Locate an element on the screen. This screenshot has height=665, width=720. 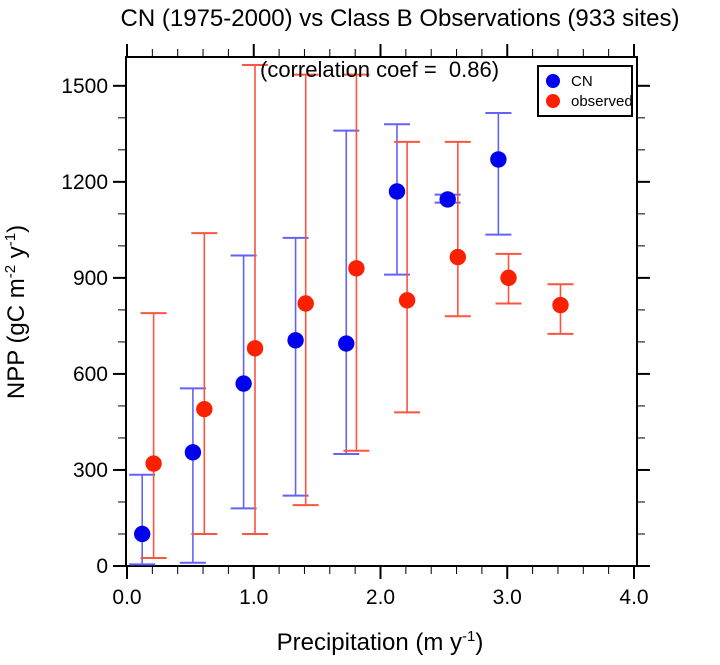
legend-label-cn: CN is located at coordinates (582, 81).